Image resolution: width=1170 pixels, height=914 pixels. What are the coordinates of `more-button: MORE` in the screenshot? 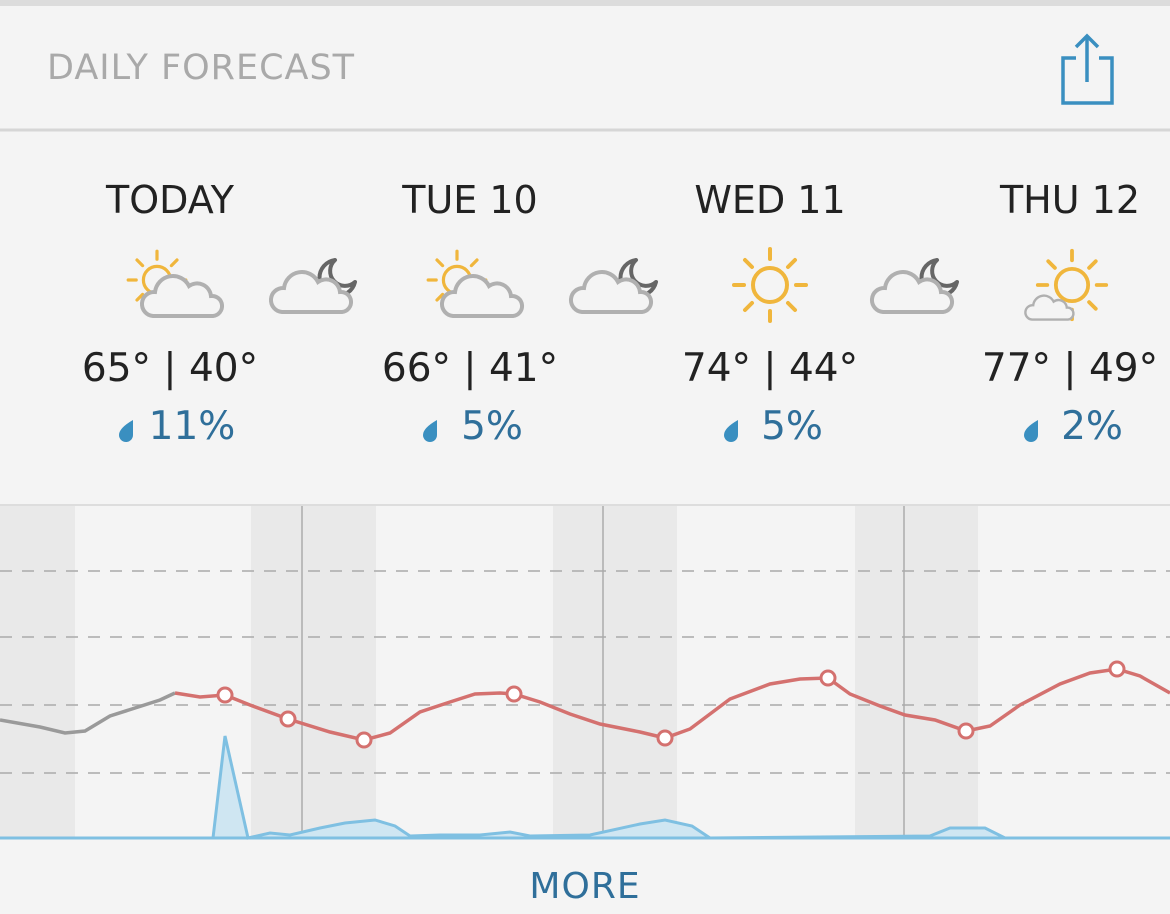 It's located at (585, 886).